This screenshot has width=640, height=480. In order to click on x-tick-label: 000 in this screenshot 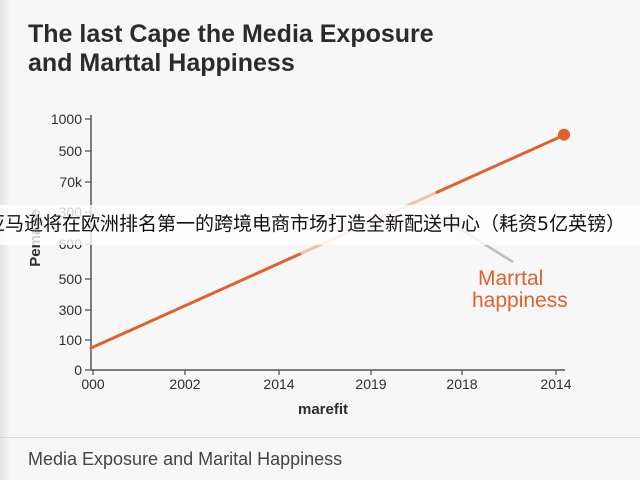, I will do `click(93, 384)`.